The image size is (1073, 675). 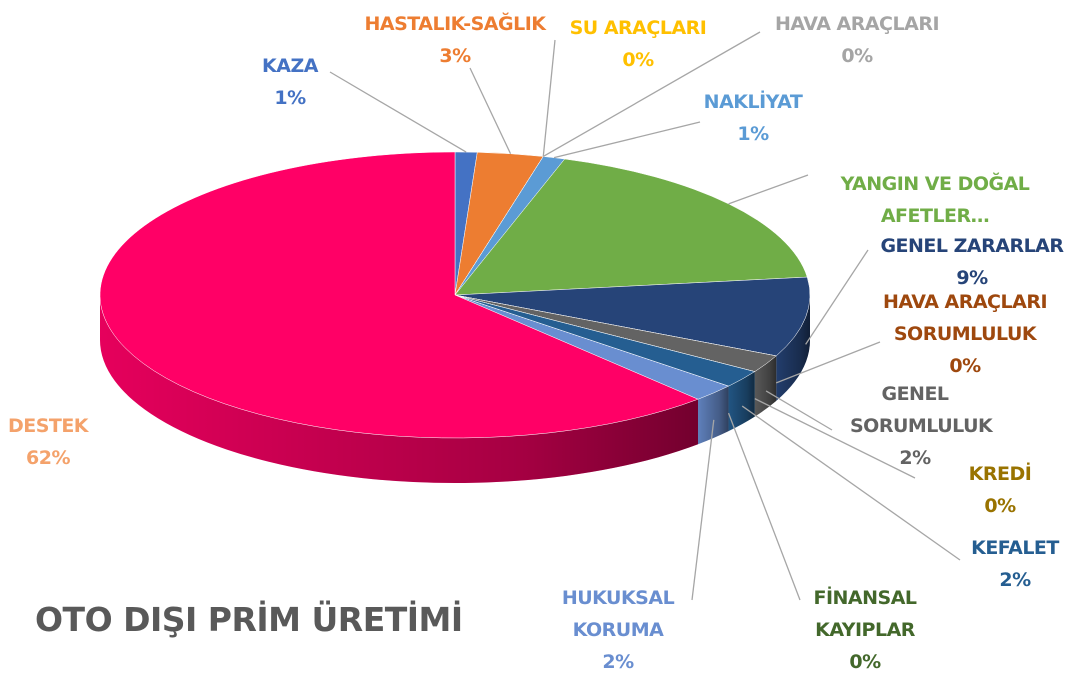 What do you see at coordinates (865, 614) in the screenshot?
I see `label-name: FİNANSAL KAYIPLAR` at bounding box center [865, 614].